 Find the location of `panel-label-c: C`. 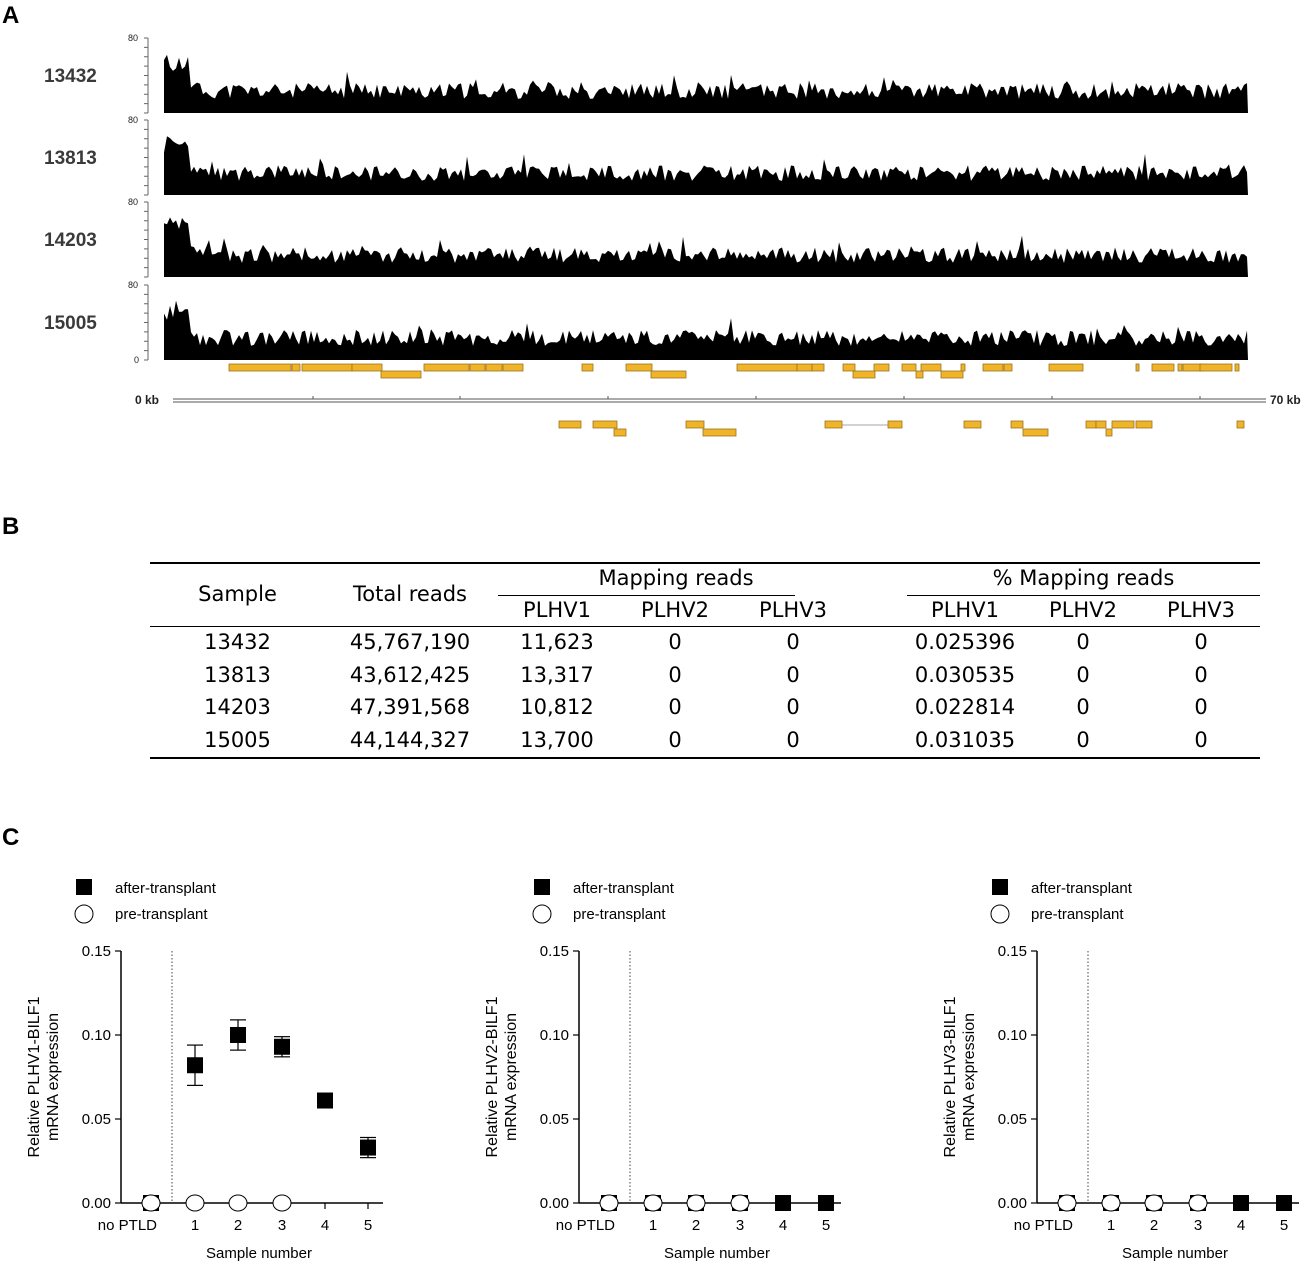

panel-label-c: C is located at coordinates (11, 837).